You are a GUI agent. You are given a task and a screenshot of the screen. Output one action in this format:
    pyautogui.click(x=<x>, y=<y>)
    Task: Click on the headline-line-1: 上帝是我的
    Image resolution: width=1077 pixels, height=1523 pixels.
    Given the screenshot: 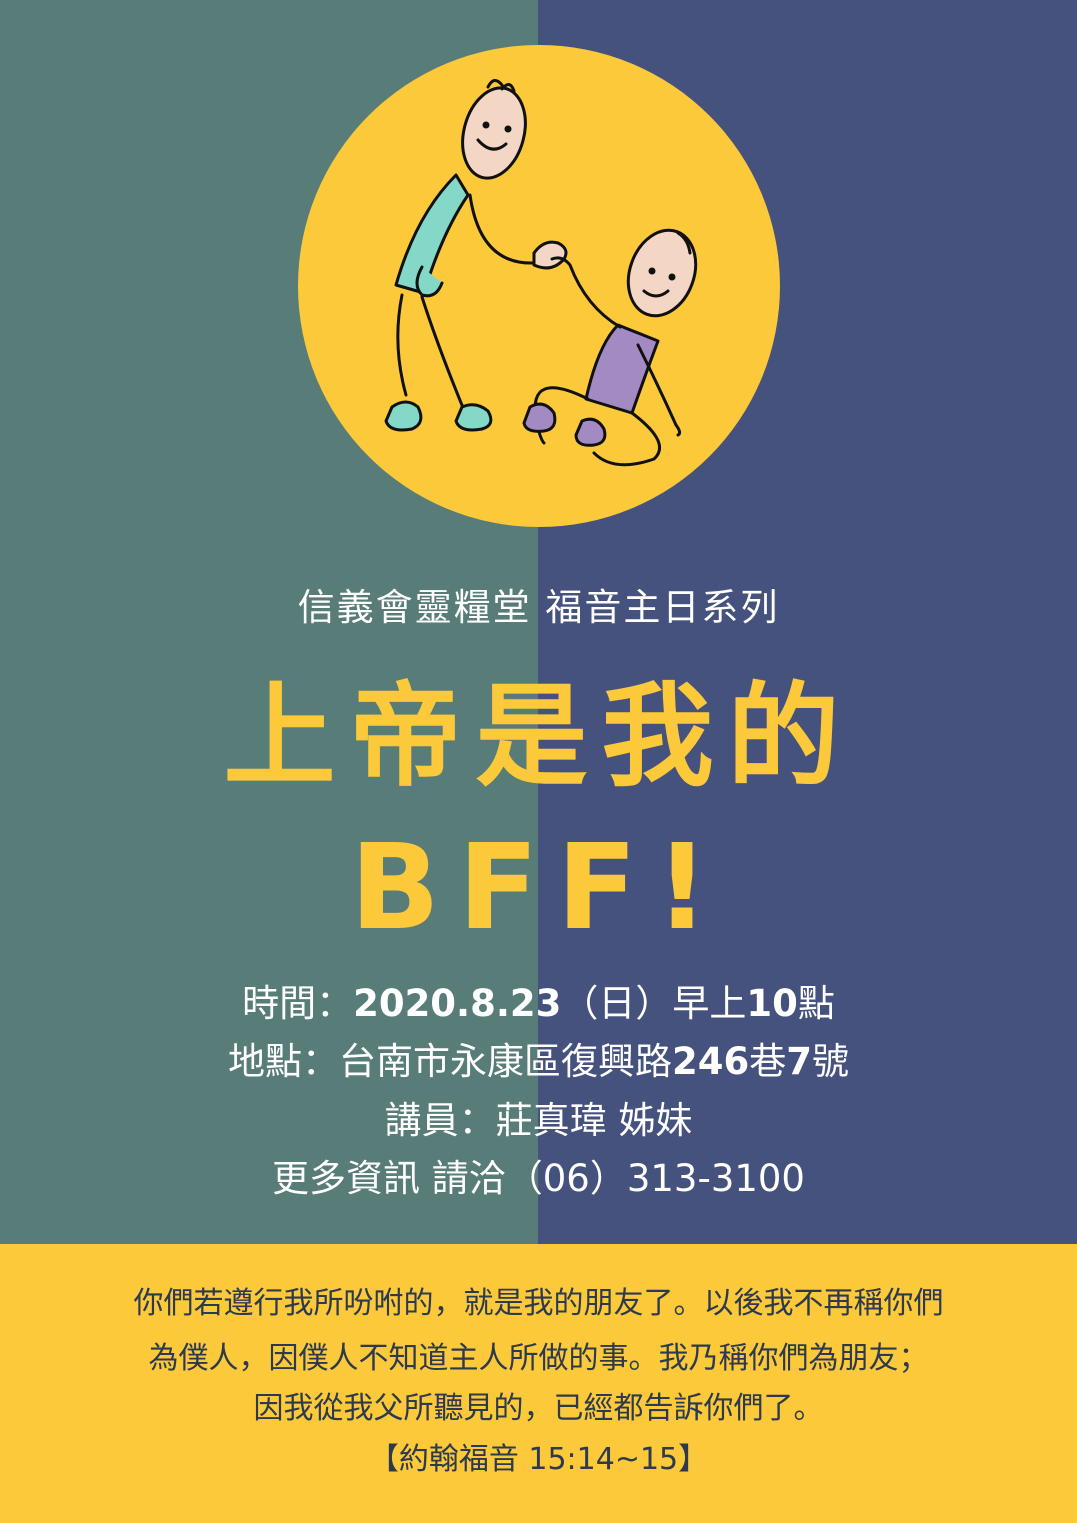 What is the action you would take?
    pyautogui.click(x=538, y=737)
    